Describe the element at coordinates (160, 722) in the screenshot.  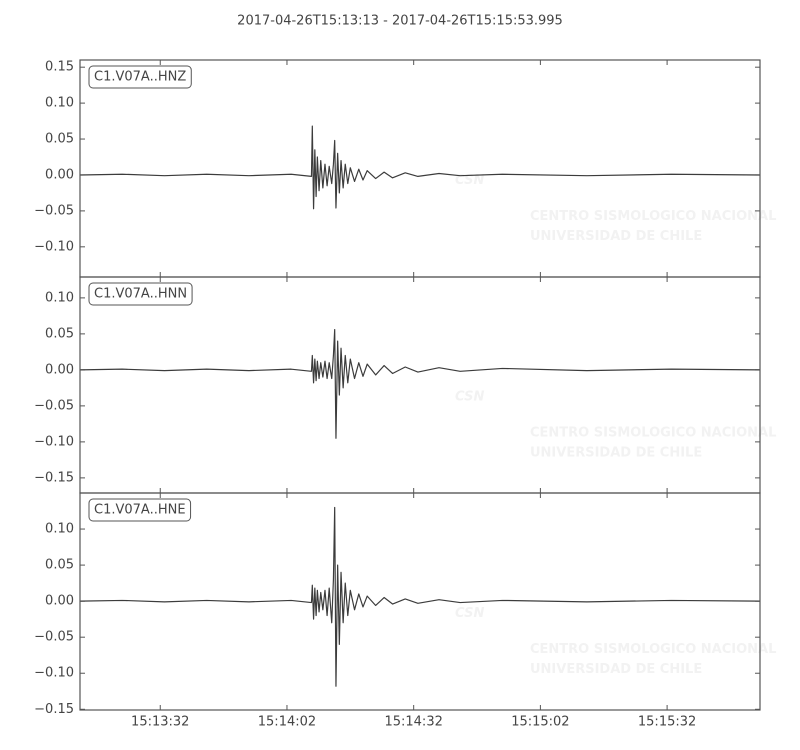
I see `x-tick-label: 15:13:32` at that location.